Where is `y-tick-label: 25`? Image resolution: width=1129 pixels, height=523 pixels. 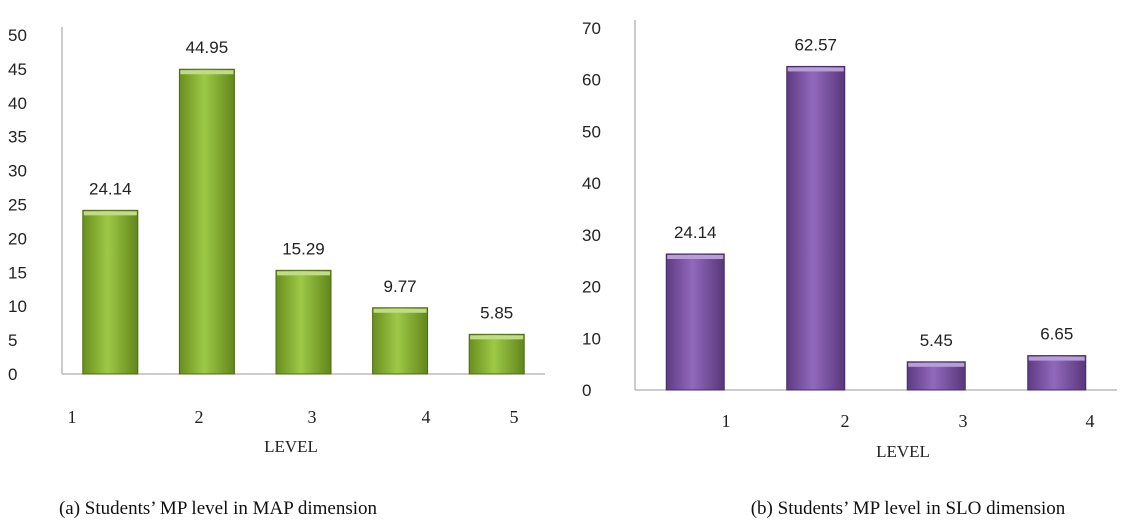
y-tick-label: 25 is located at coordinates (17, 205).